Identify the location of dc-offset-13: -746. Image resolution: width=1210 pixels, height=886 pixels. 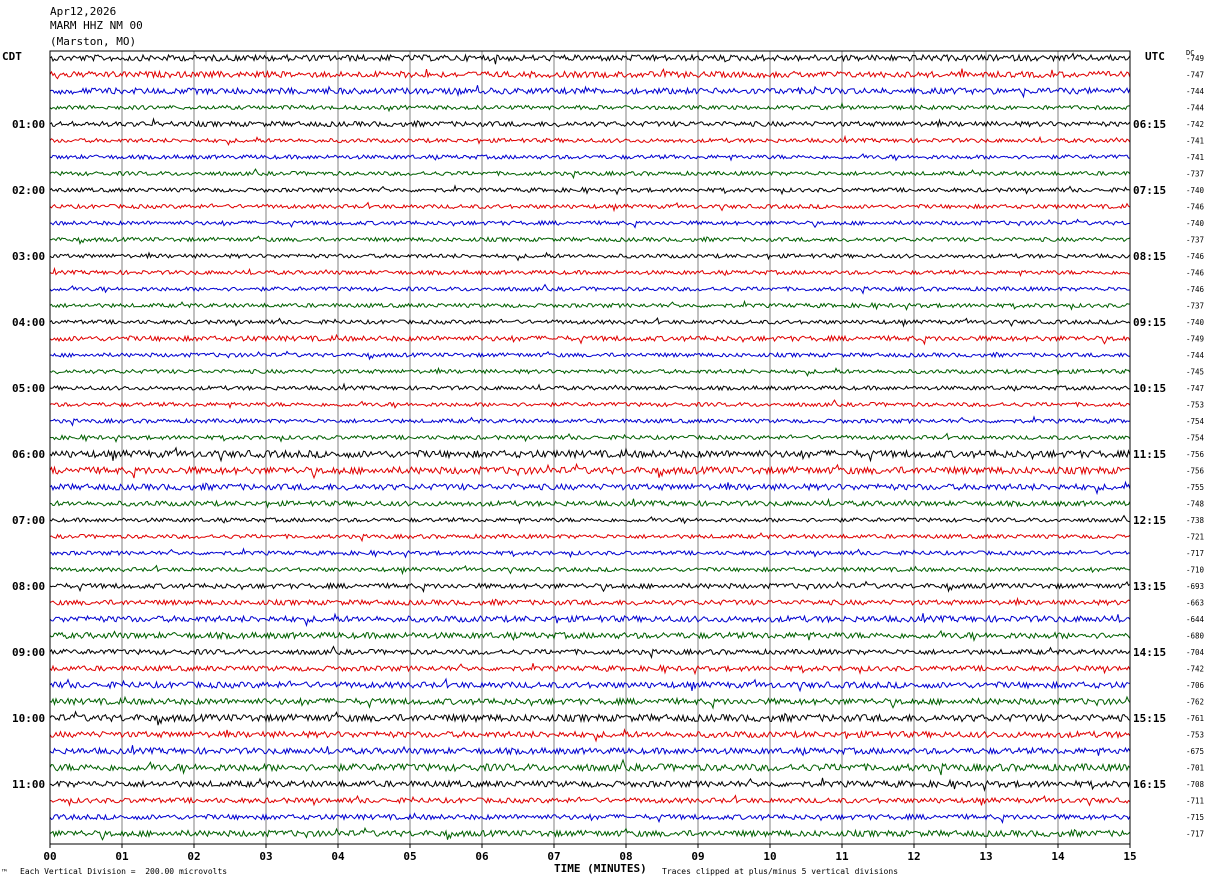
(1195, 273).